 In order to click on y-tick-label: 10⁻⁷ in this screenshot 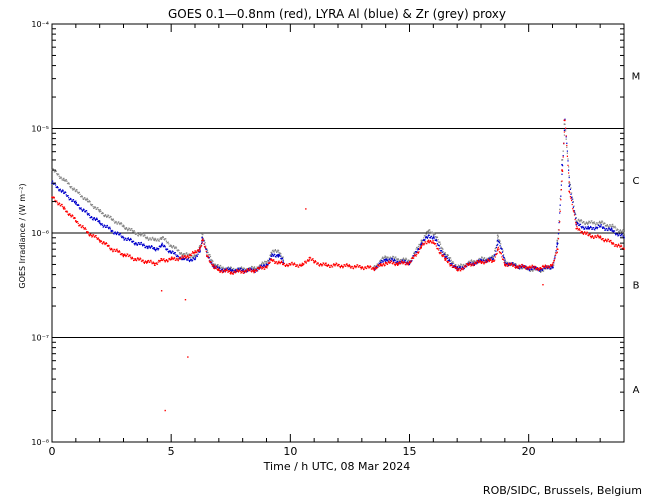, I will do `click(40, 338)`.